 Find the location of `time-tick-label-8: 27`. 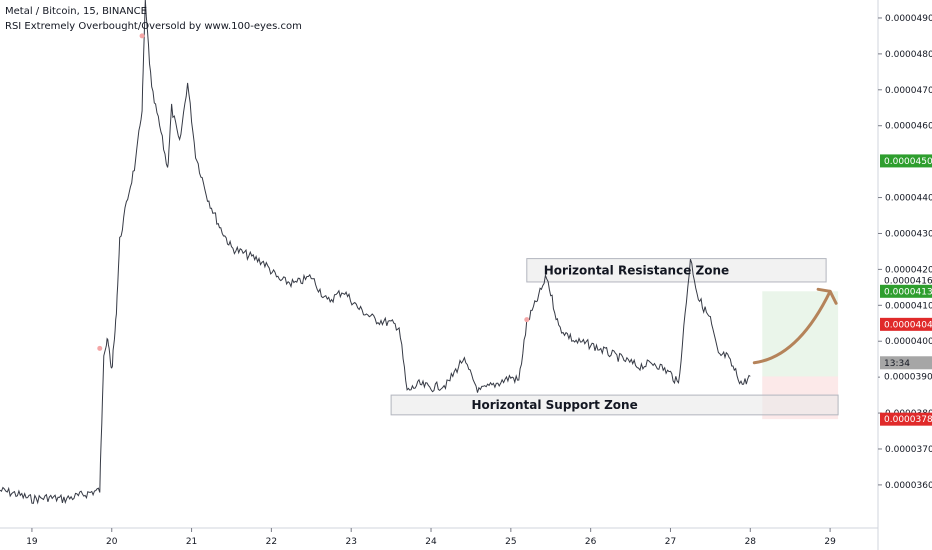

time-tick-label-8: 27 is located at coordinates (670, 542).